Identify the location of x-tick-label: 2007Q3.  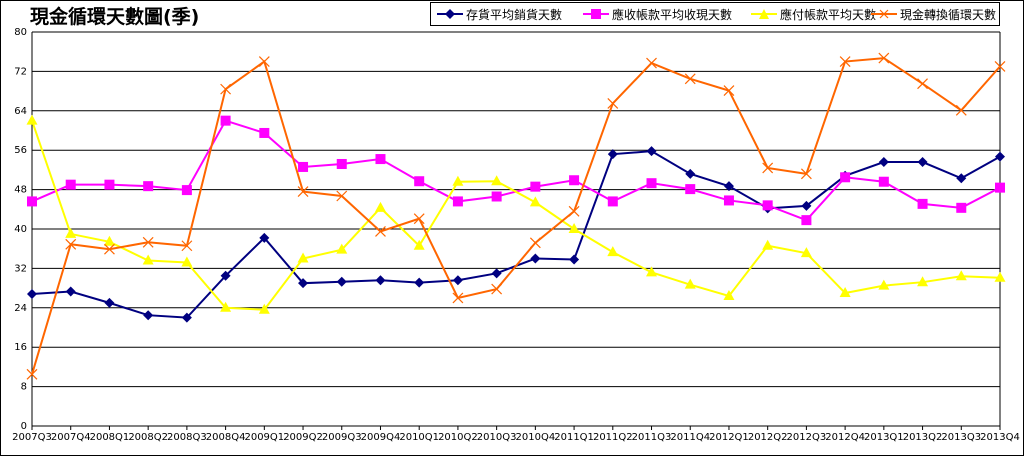
(32, 437).